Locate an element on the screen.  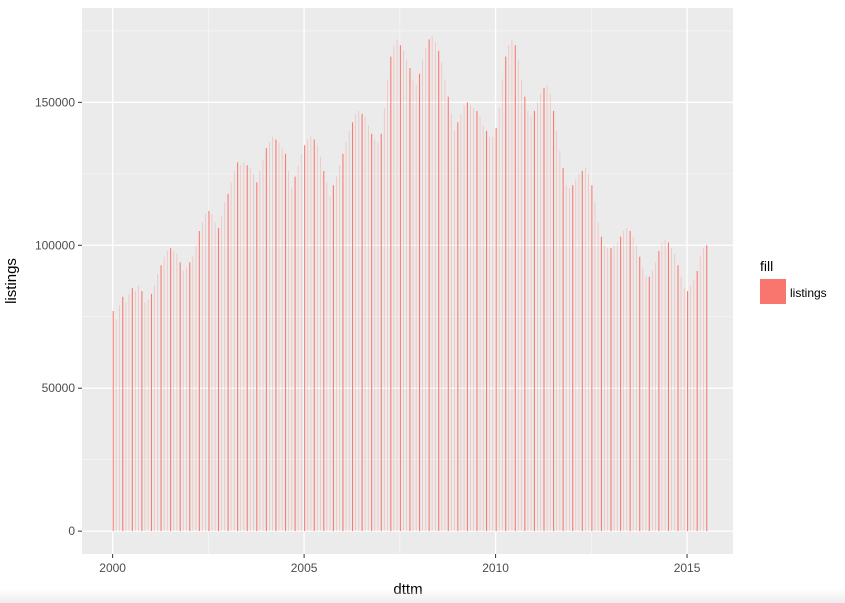
legend-key-swatch is located at coordinates (773, 291).